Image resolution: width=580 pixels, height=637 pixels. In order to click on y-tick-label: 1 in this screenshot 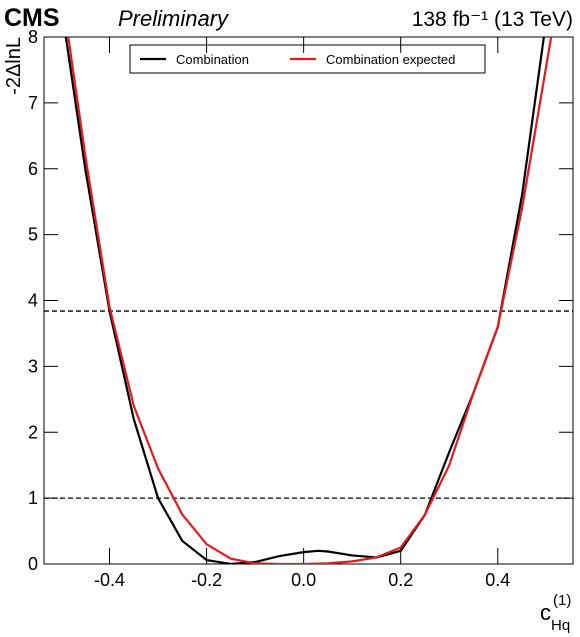, I will do `click(33, 498)`.